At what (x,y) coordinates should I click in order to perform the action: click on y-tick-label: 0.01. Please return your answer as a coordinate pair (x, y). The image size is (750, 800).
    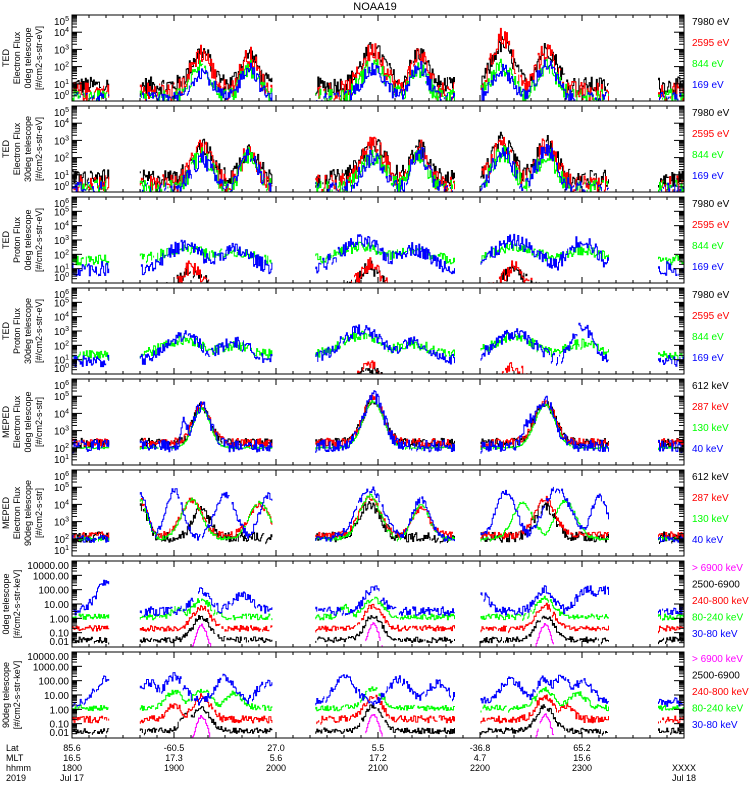
    Looking at the image, I should click on (60, 733).